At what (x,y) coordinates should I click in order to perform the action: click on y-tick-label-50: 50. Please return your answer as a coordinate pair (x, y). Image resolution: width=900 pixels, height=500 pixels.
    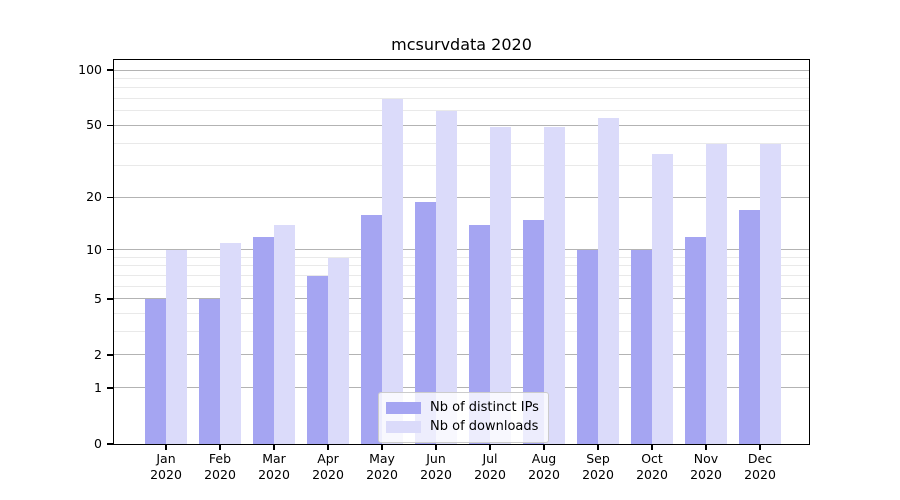
    Looking at the image, I should click on (94, 125).